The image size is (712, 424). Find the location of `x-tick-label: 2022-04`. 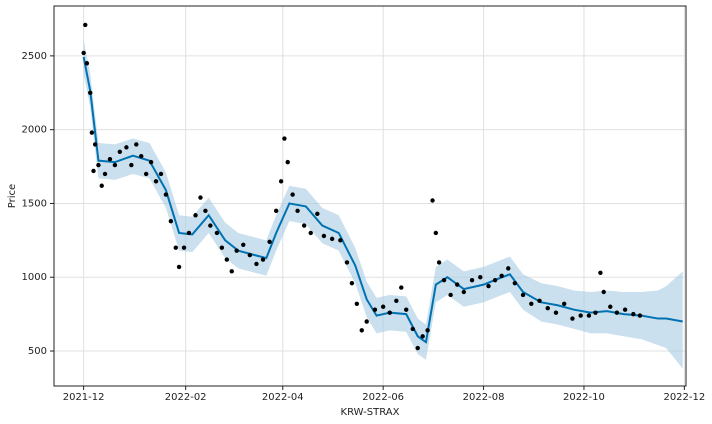

x-tick-label: 2022-04 is located at coordinates (283, 397).